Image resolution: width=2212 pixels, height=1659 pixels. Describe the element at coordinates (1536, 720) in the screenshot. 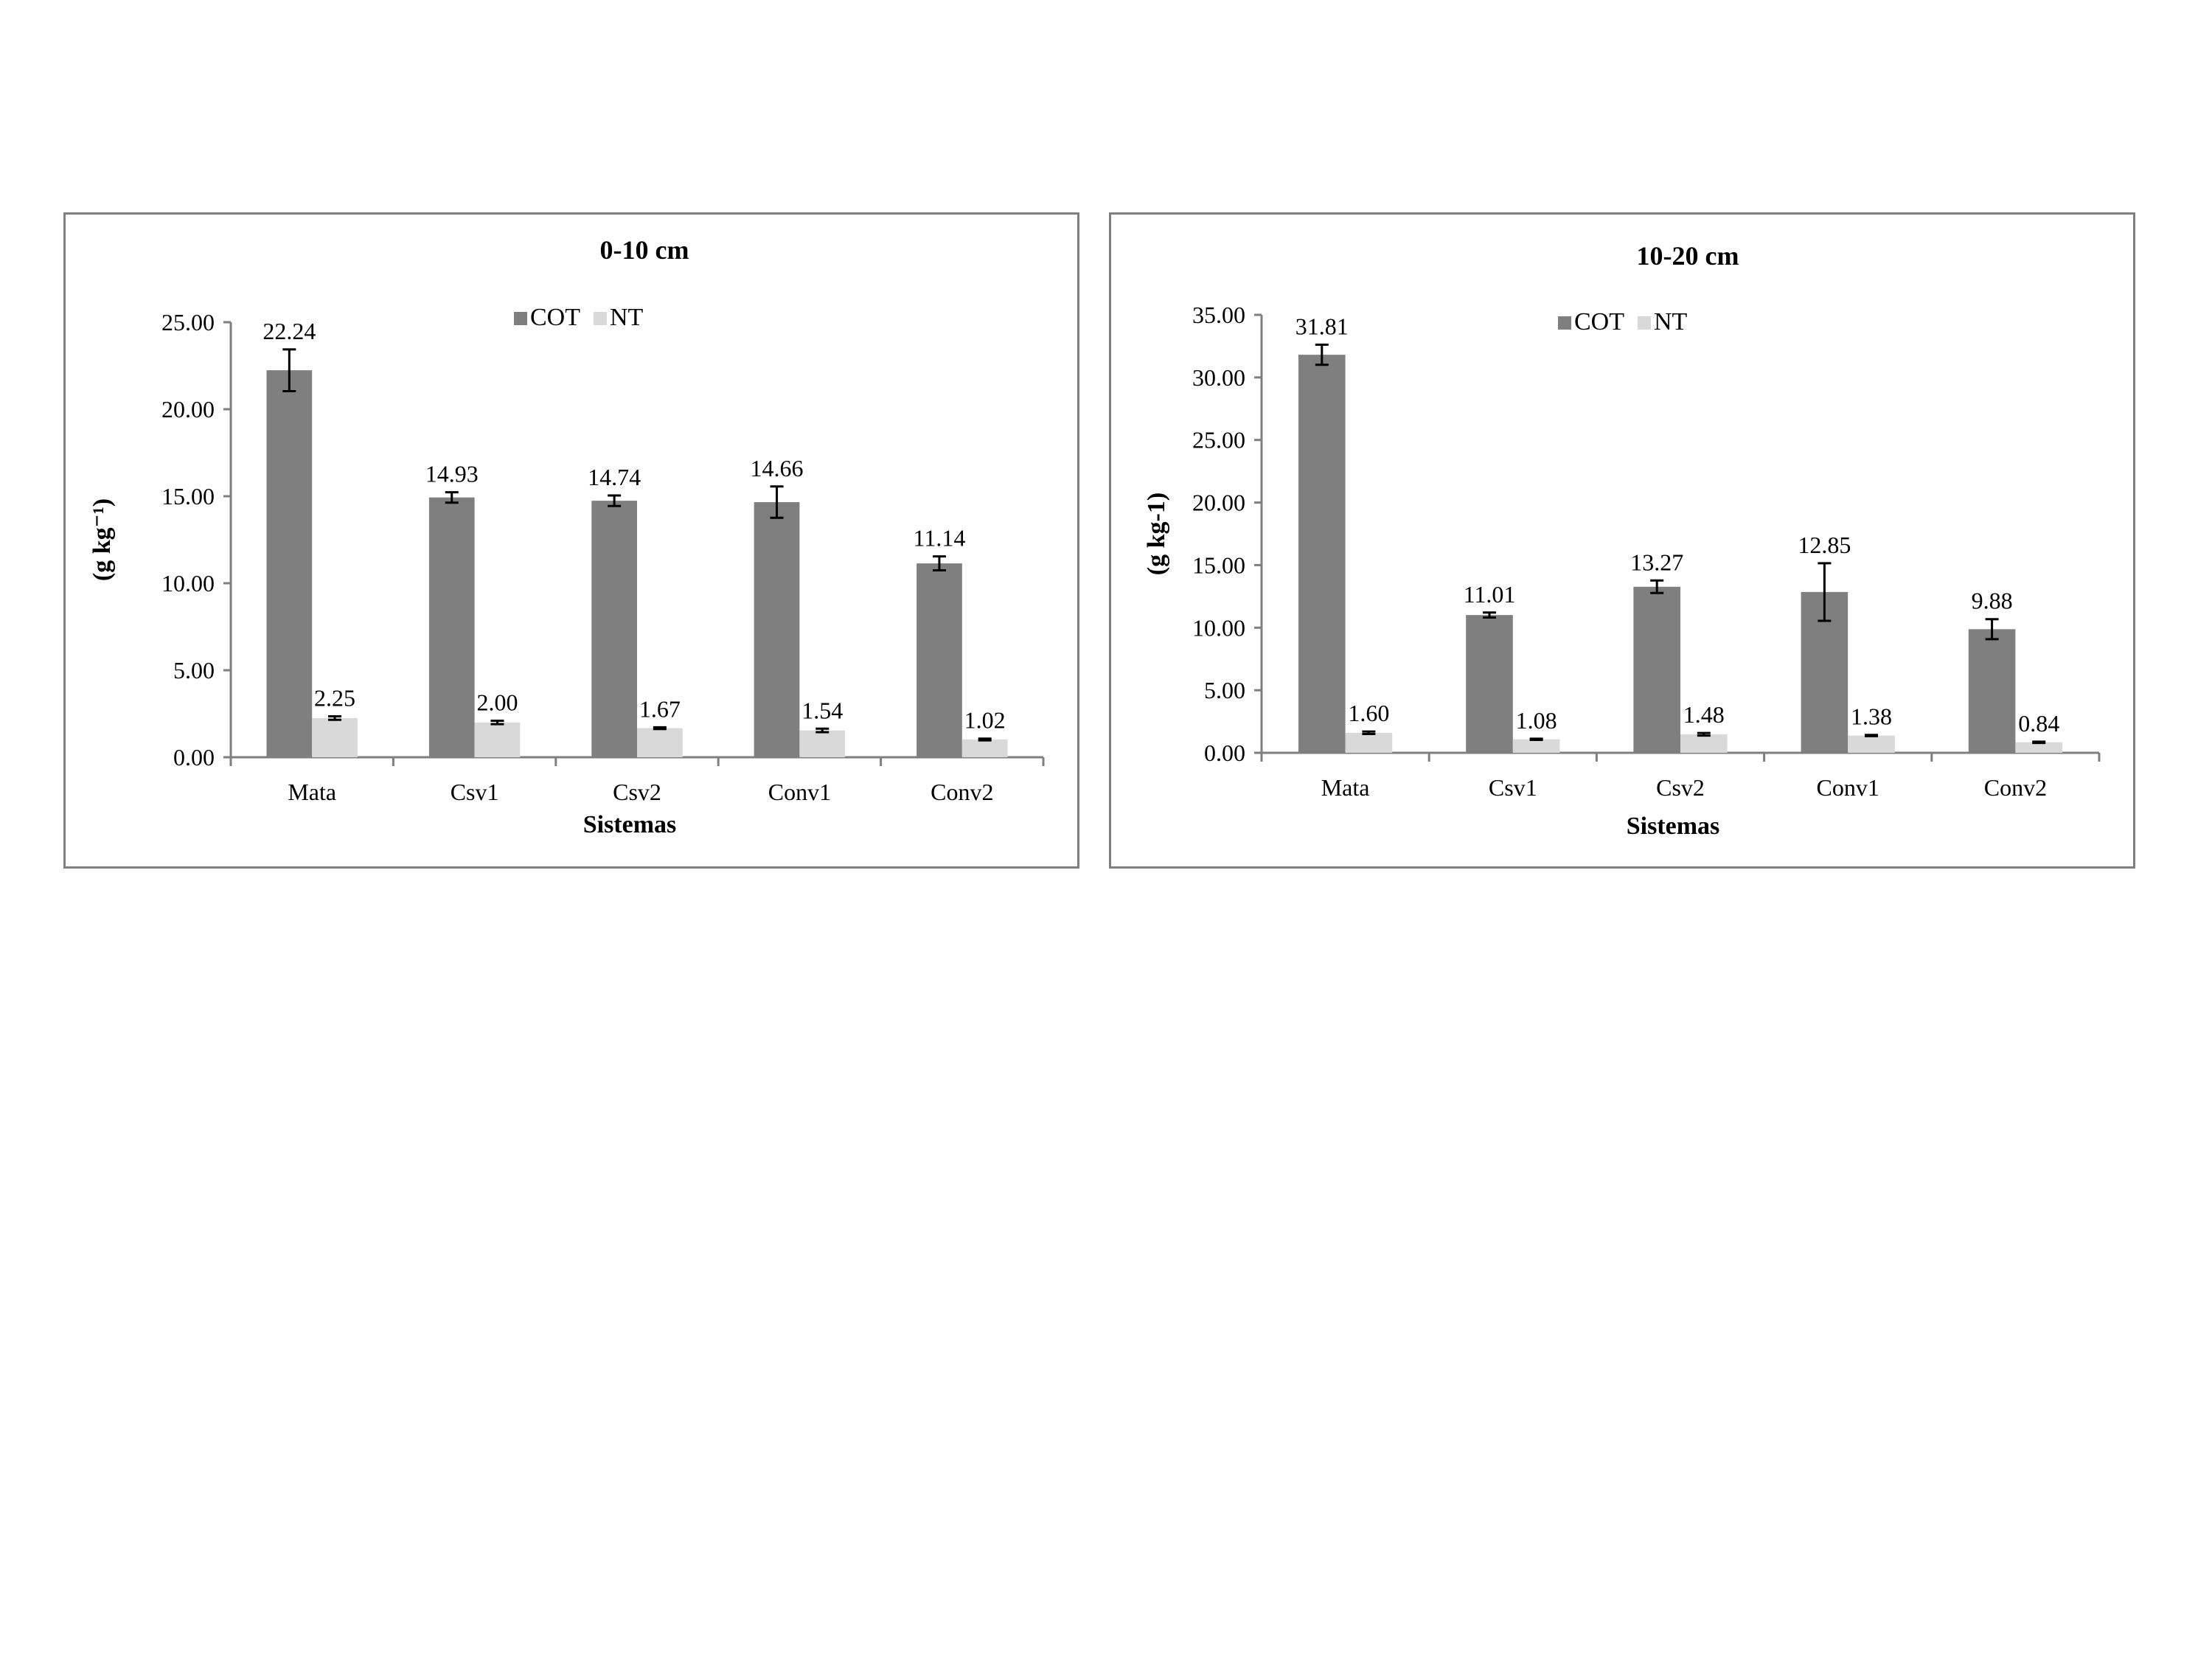

I see `data-label-nt: 1.08` at that location.